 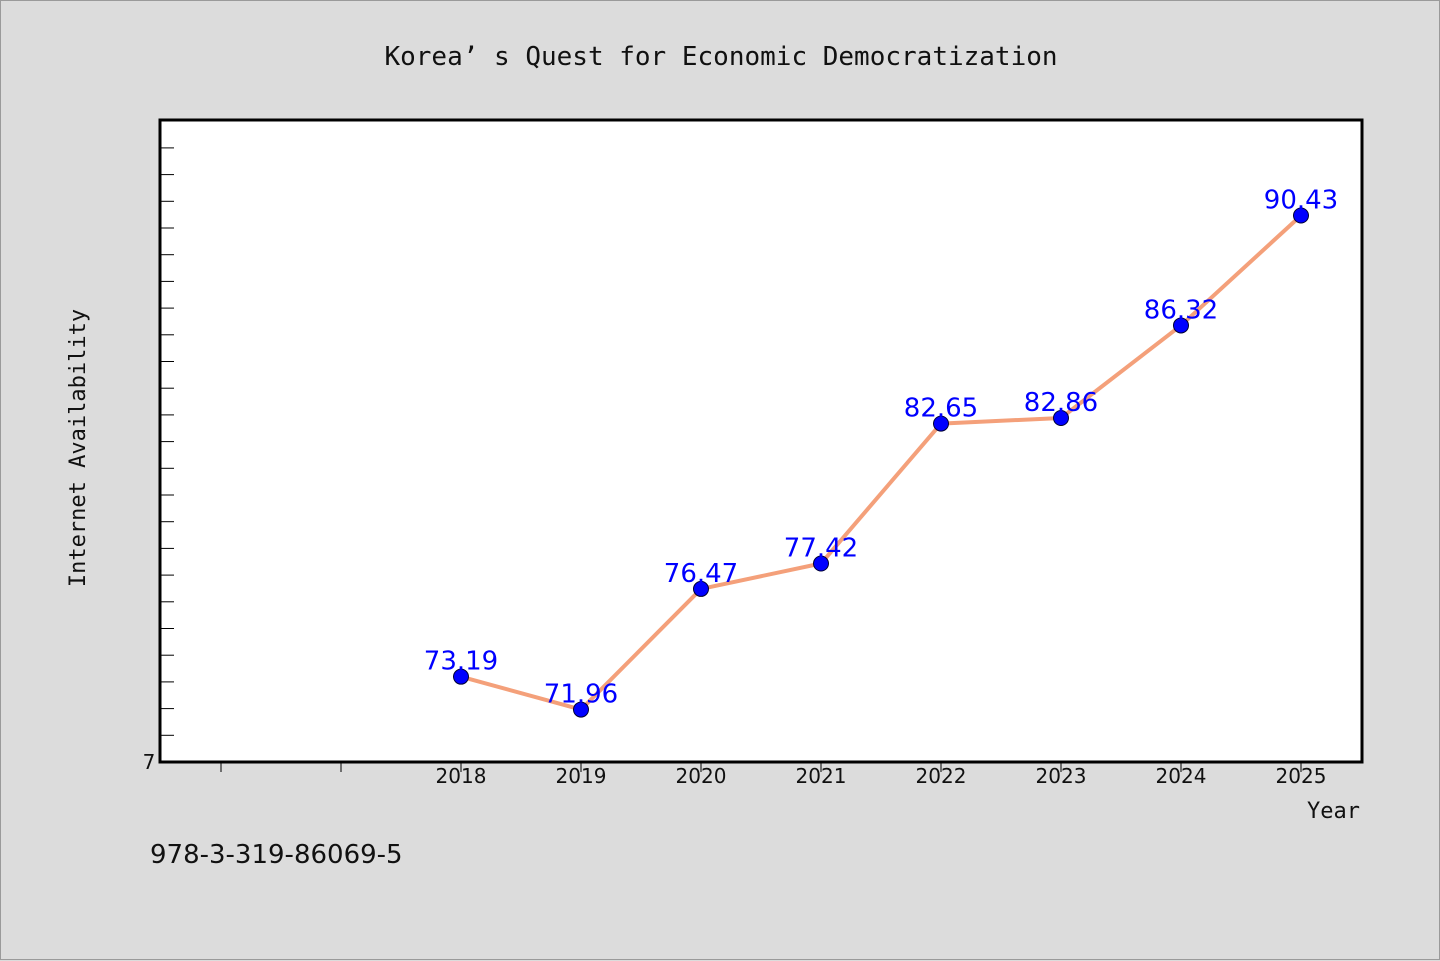 What do you see at coordinates (1301, 200) in the screenshot?
I see `data-label: 90.43` at bounding box center [1301, 200].